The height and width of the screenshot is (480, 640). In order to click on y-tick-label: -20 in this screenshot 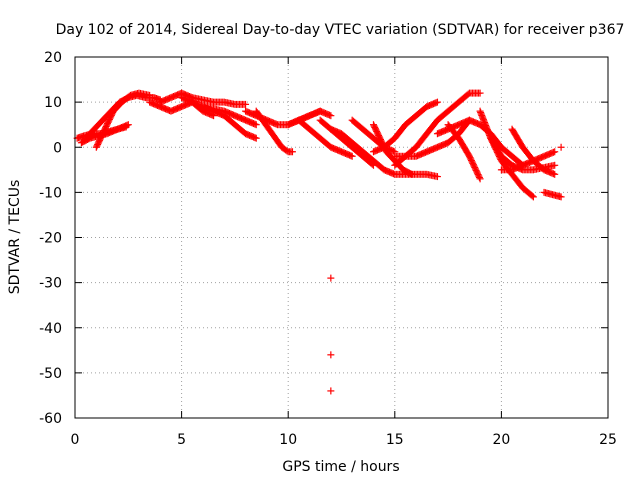, I will do `click(50, 239)`.